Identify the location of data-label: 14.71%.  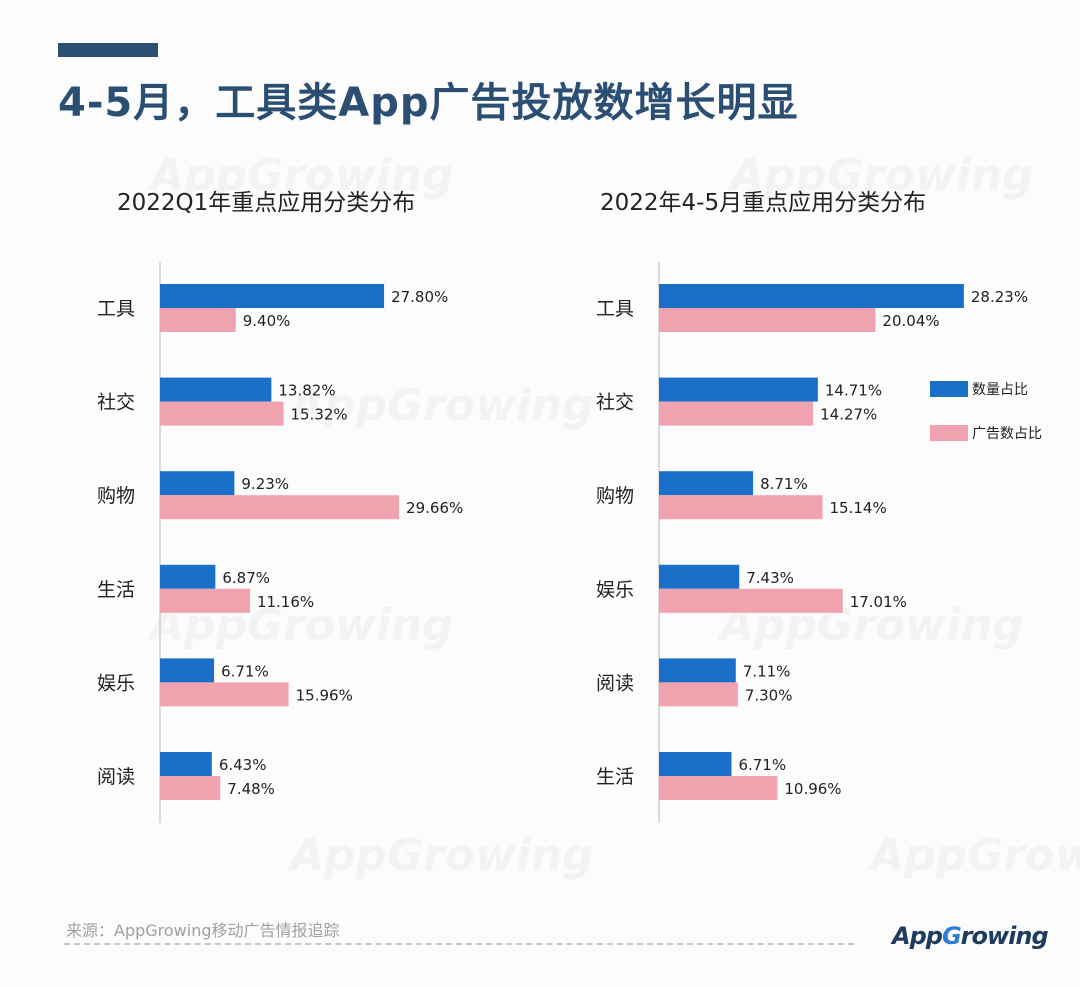
(853, 391).